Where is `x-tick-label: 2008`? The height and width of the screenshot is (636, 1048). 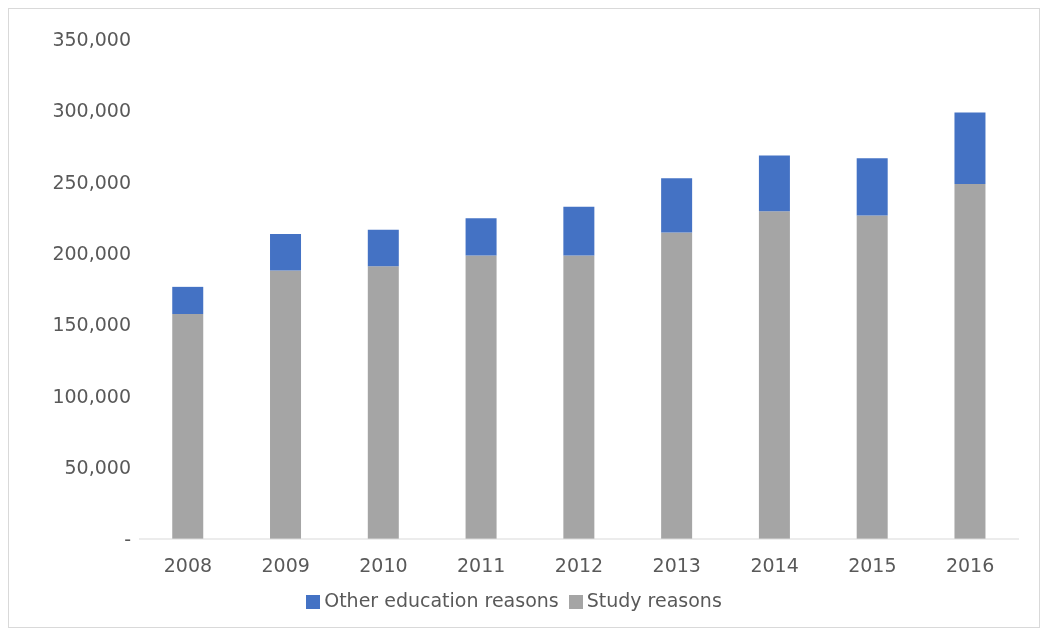 x-tick-label: 2008 is located at coordinates (188, 565).